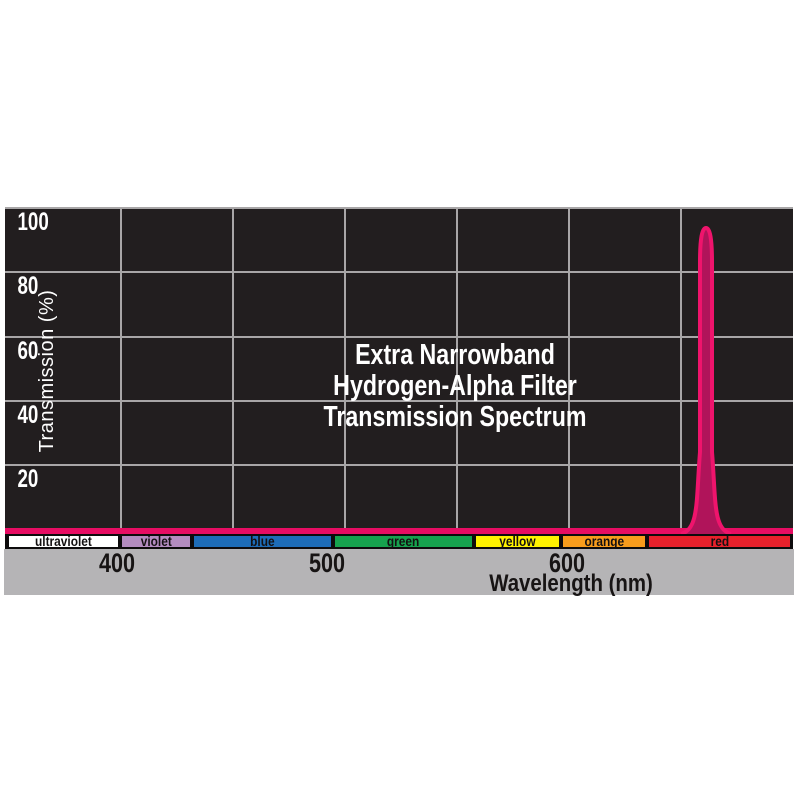  What do you see at coordinates (28, 286) in the screenshot?
I see `y-tick-label: 80` at bounding box center [28, 286].